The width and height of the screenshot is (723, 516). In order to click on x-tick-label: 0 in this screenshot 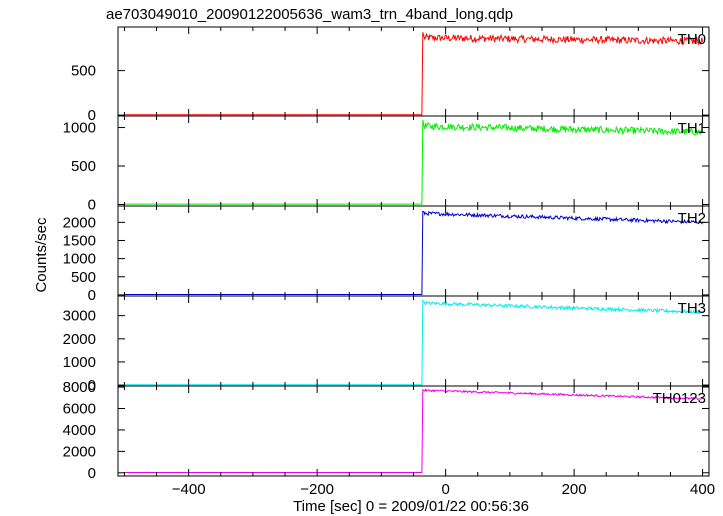, I will do `click(445, 489)`.